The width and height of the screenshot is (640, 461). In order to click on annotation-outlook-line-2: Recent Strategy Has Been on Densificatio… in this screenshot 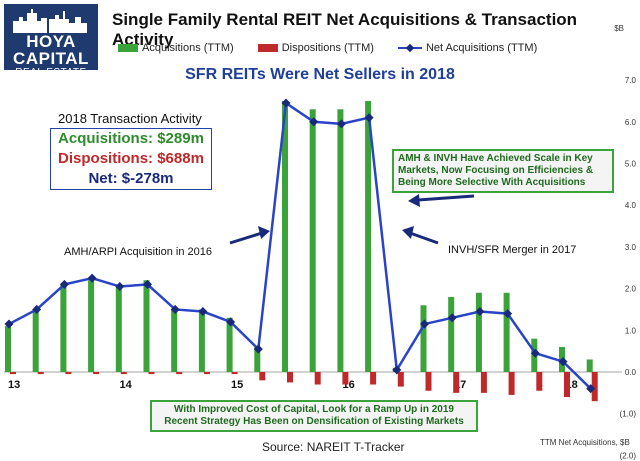, I will do `click(314, 421)`.